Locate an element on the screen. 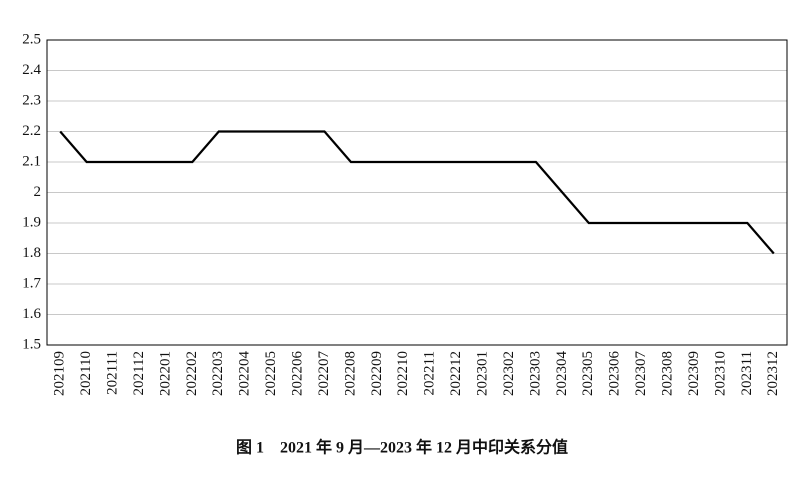 Image resolution: width=804 pixels, height=487 pixels. x-tick-label: 202212 is located at coordinates (456, 373).